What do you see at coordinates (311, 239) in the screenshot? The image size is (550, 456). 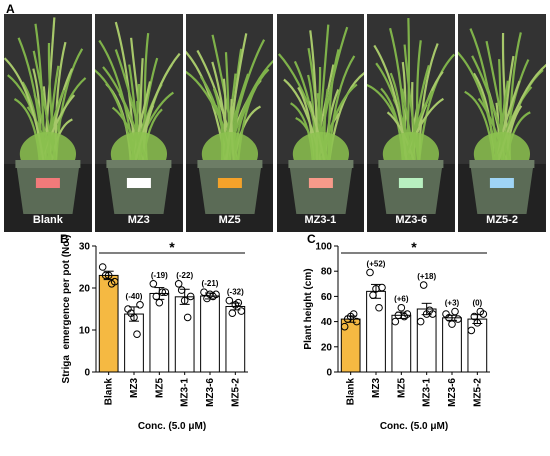 I see `panel-label-c: C` at bounding box center [311, 239].